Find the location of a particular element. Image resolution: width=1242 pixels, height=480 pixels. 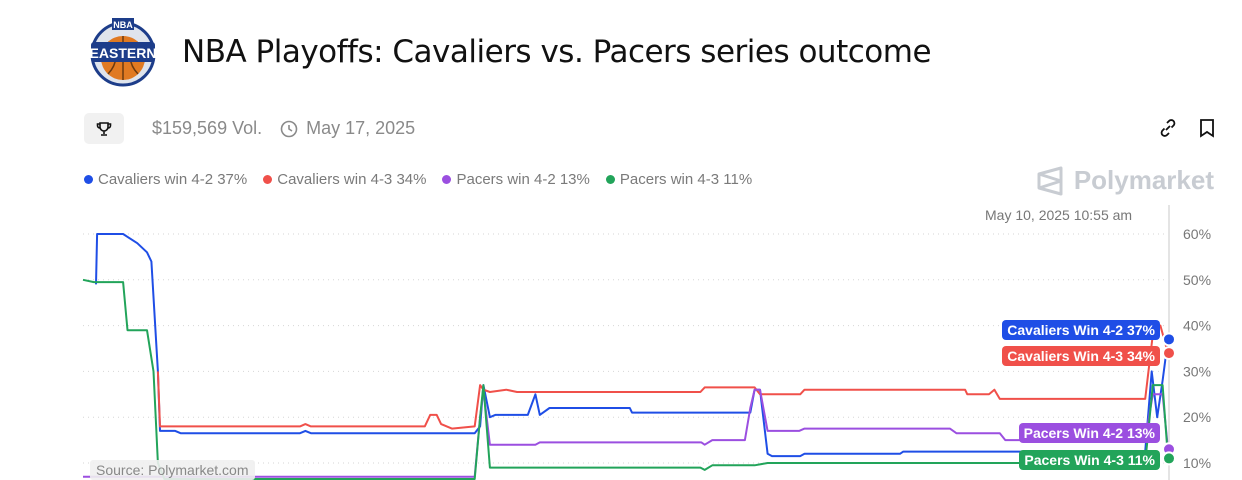

trophy-button is located at coordinates (104, 128).